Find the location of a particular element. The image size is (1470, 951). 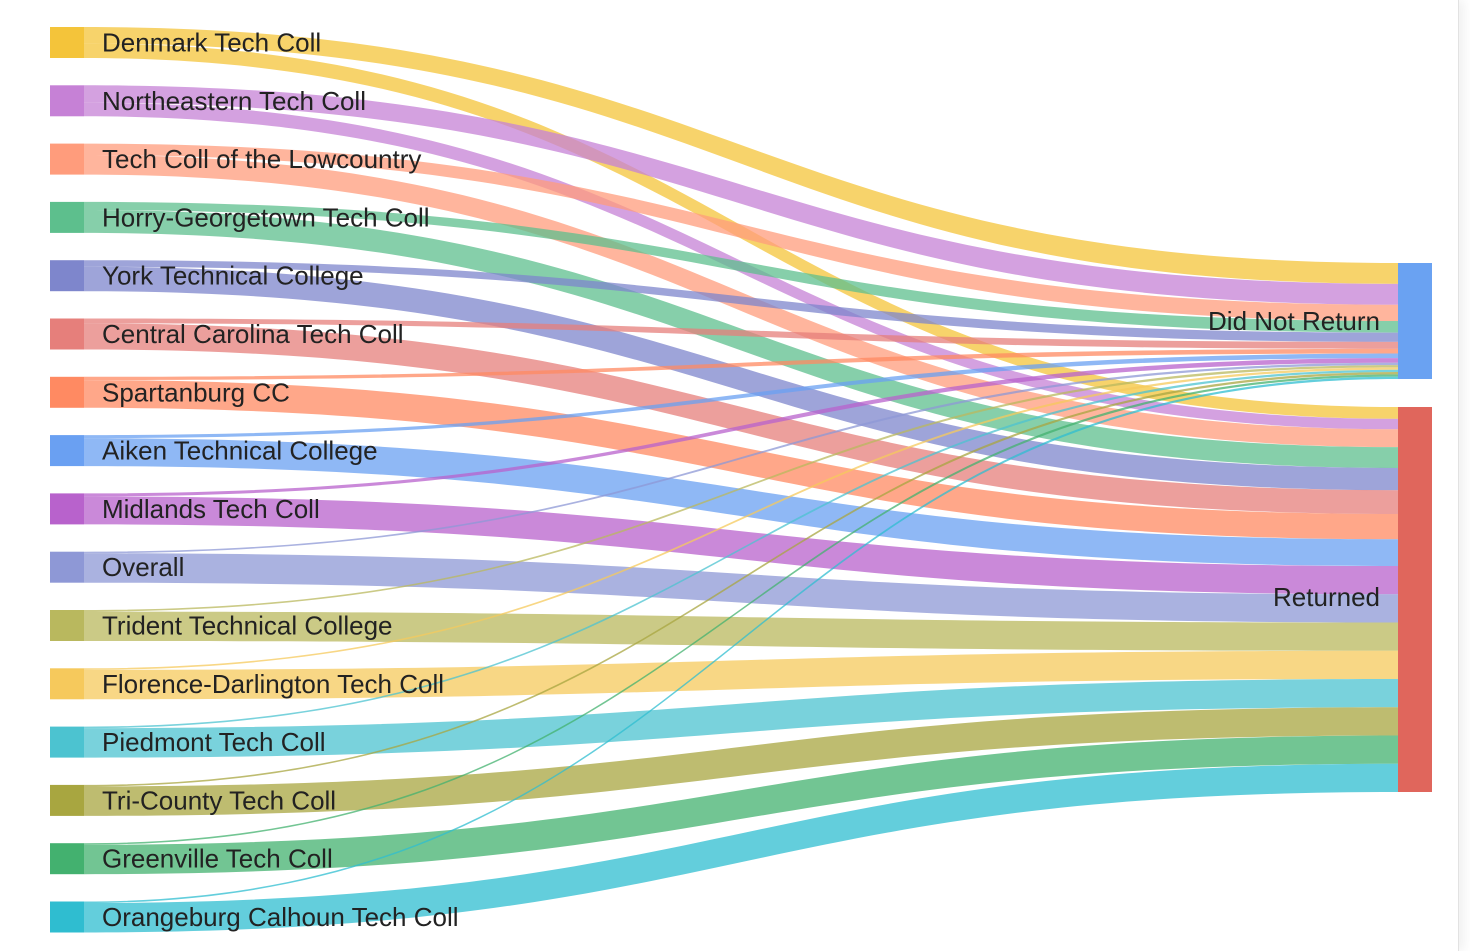

node-trident-technical-college is located at coordinates (67, 625).